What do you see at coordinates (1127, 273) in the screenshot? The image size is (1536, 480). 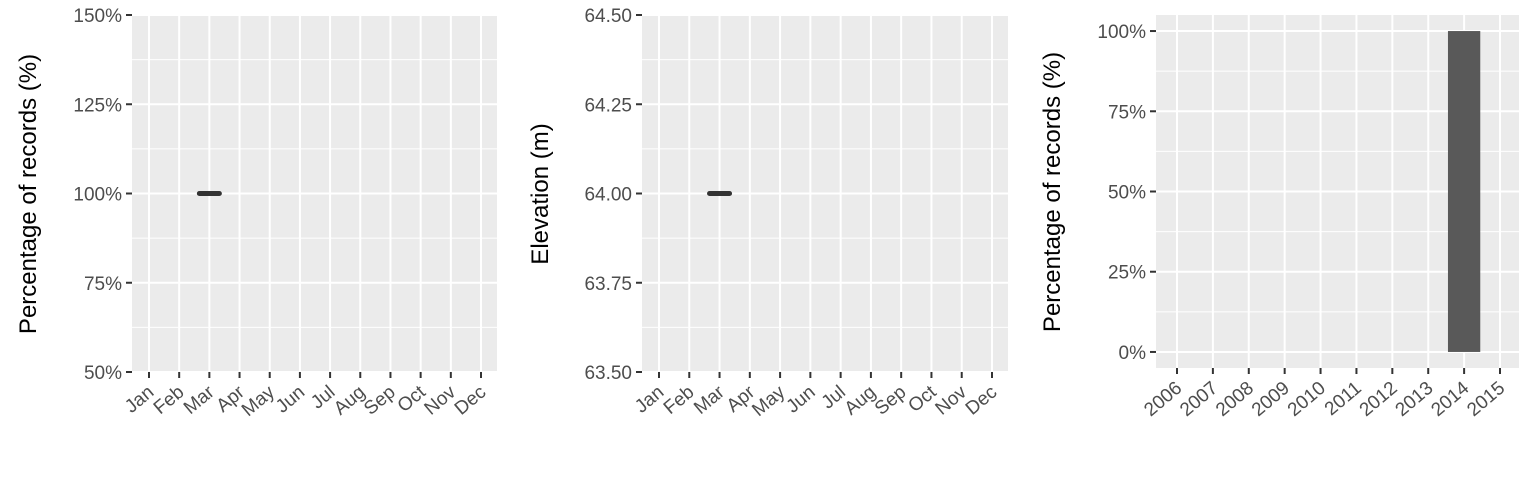 I see `y-tick-label: 25%` at bounding box center [1127, 273].